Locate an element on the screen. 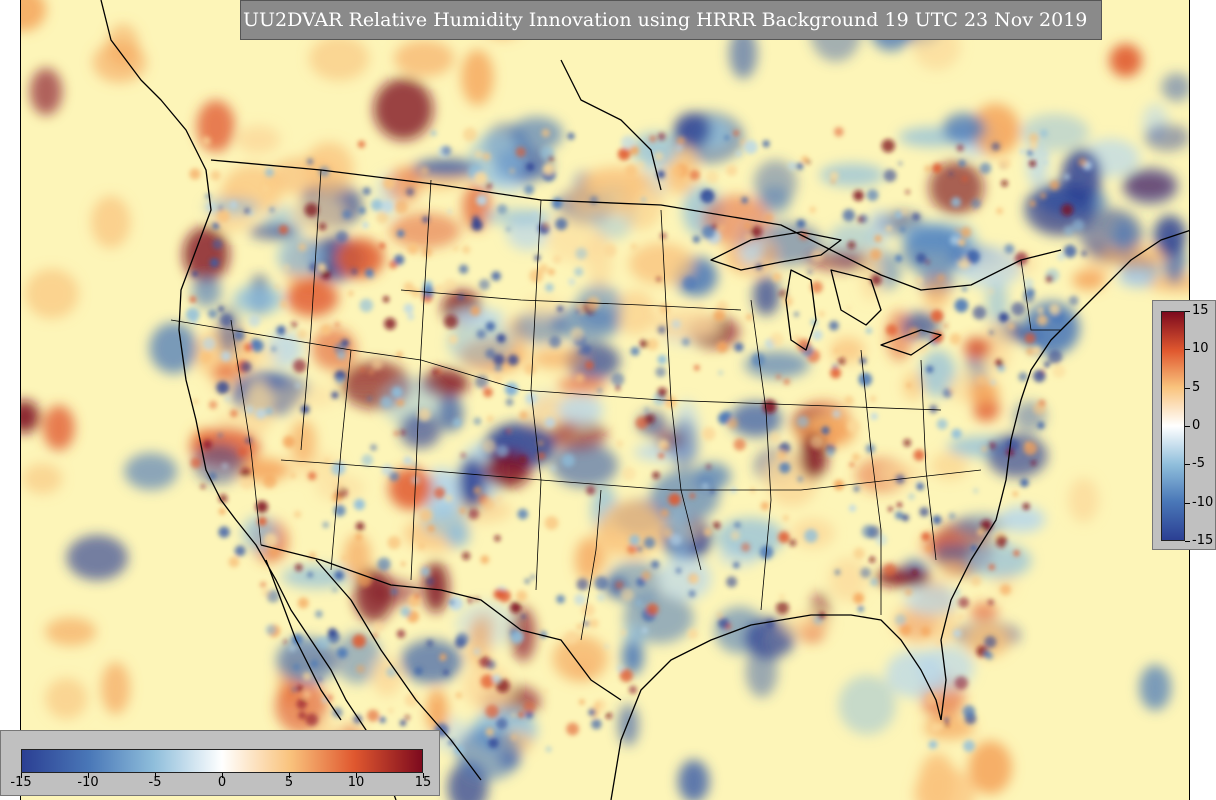 Image resolution: width=1216 pixels, height=800 pixels. colorbar-tick-label: 15 is located at coordinates (423, 782).